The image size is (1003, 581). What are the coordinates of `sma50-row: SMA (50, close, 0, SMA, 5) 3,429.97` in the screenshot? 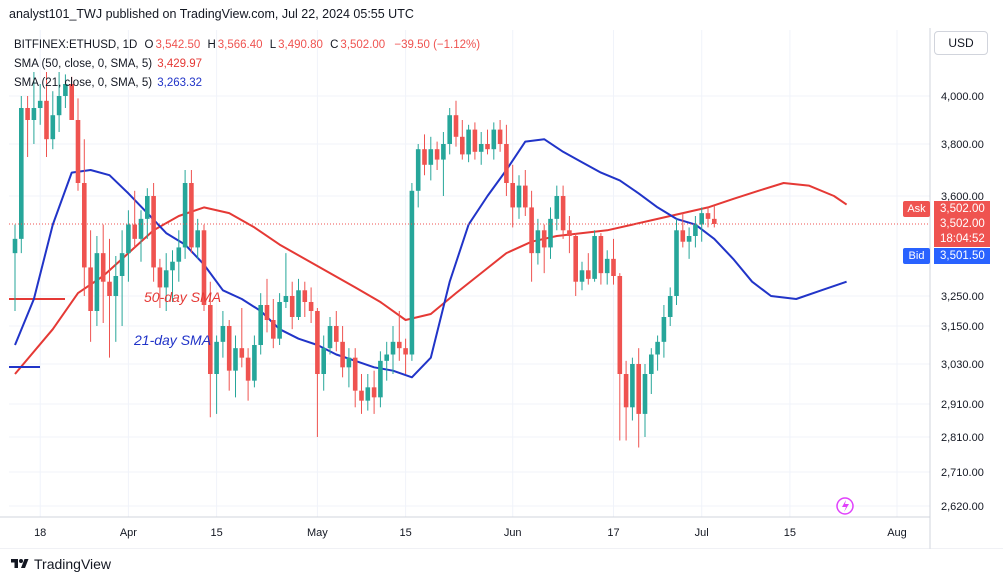 It's located at (247, 64).